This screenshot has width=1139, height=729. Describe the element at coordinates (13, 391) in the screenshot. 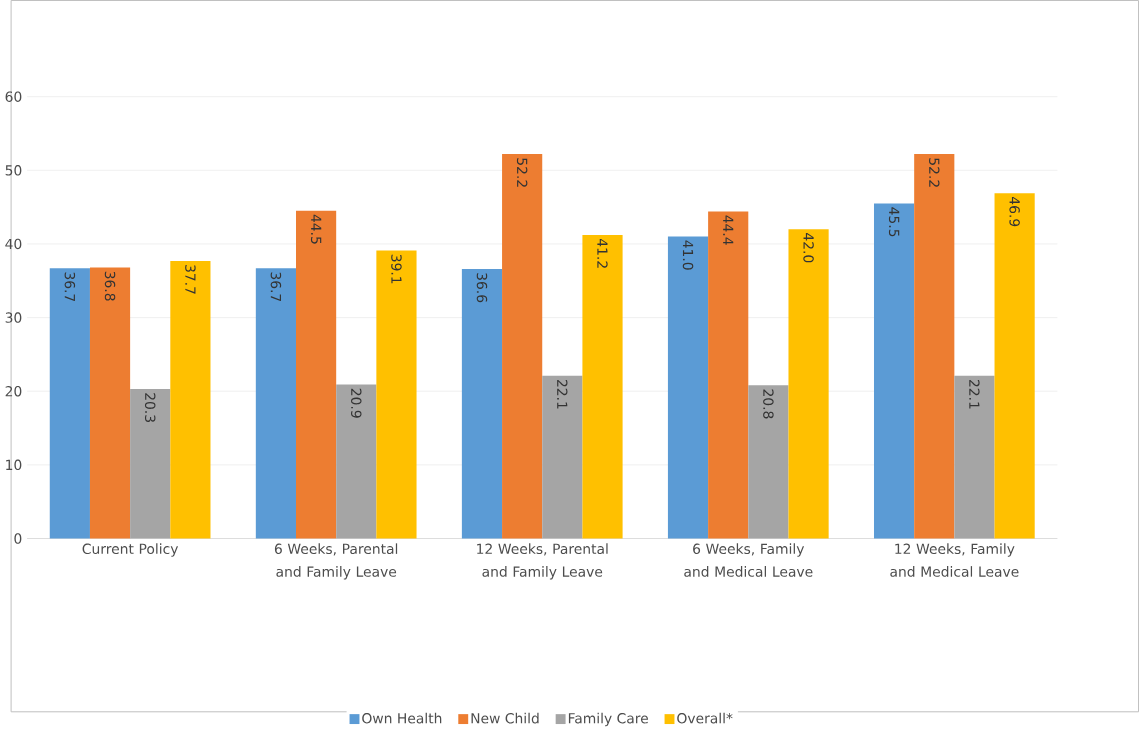

I see `y-tick-label: 20` at that location.